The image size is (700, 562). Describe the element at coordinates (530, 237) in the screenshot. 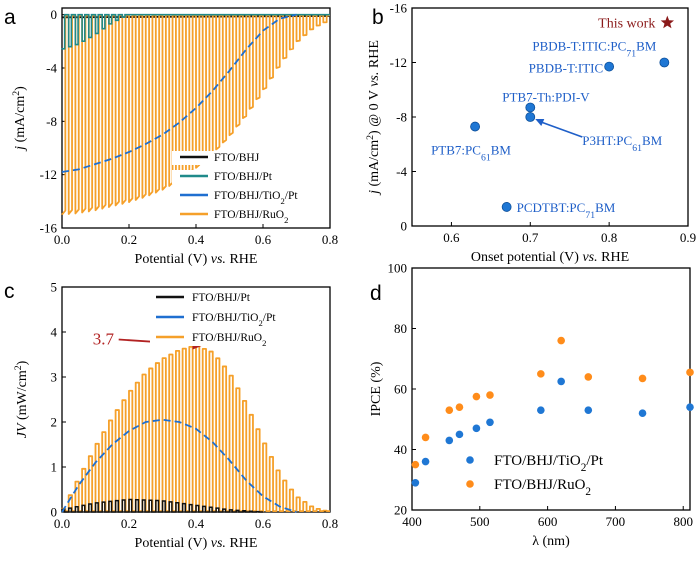

I see `x-tick-label: 0.7` at that location.